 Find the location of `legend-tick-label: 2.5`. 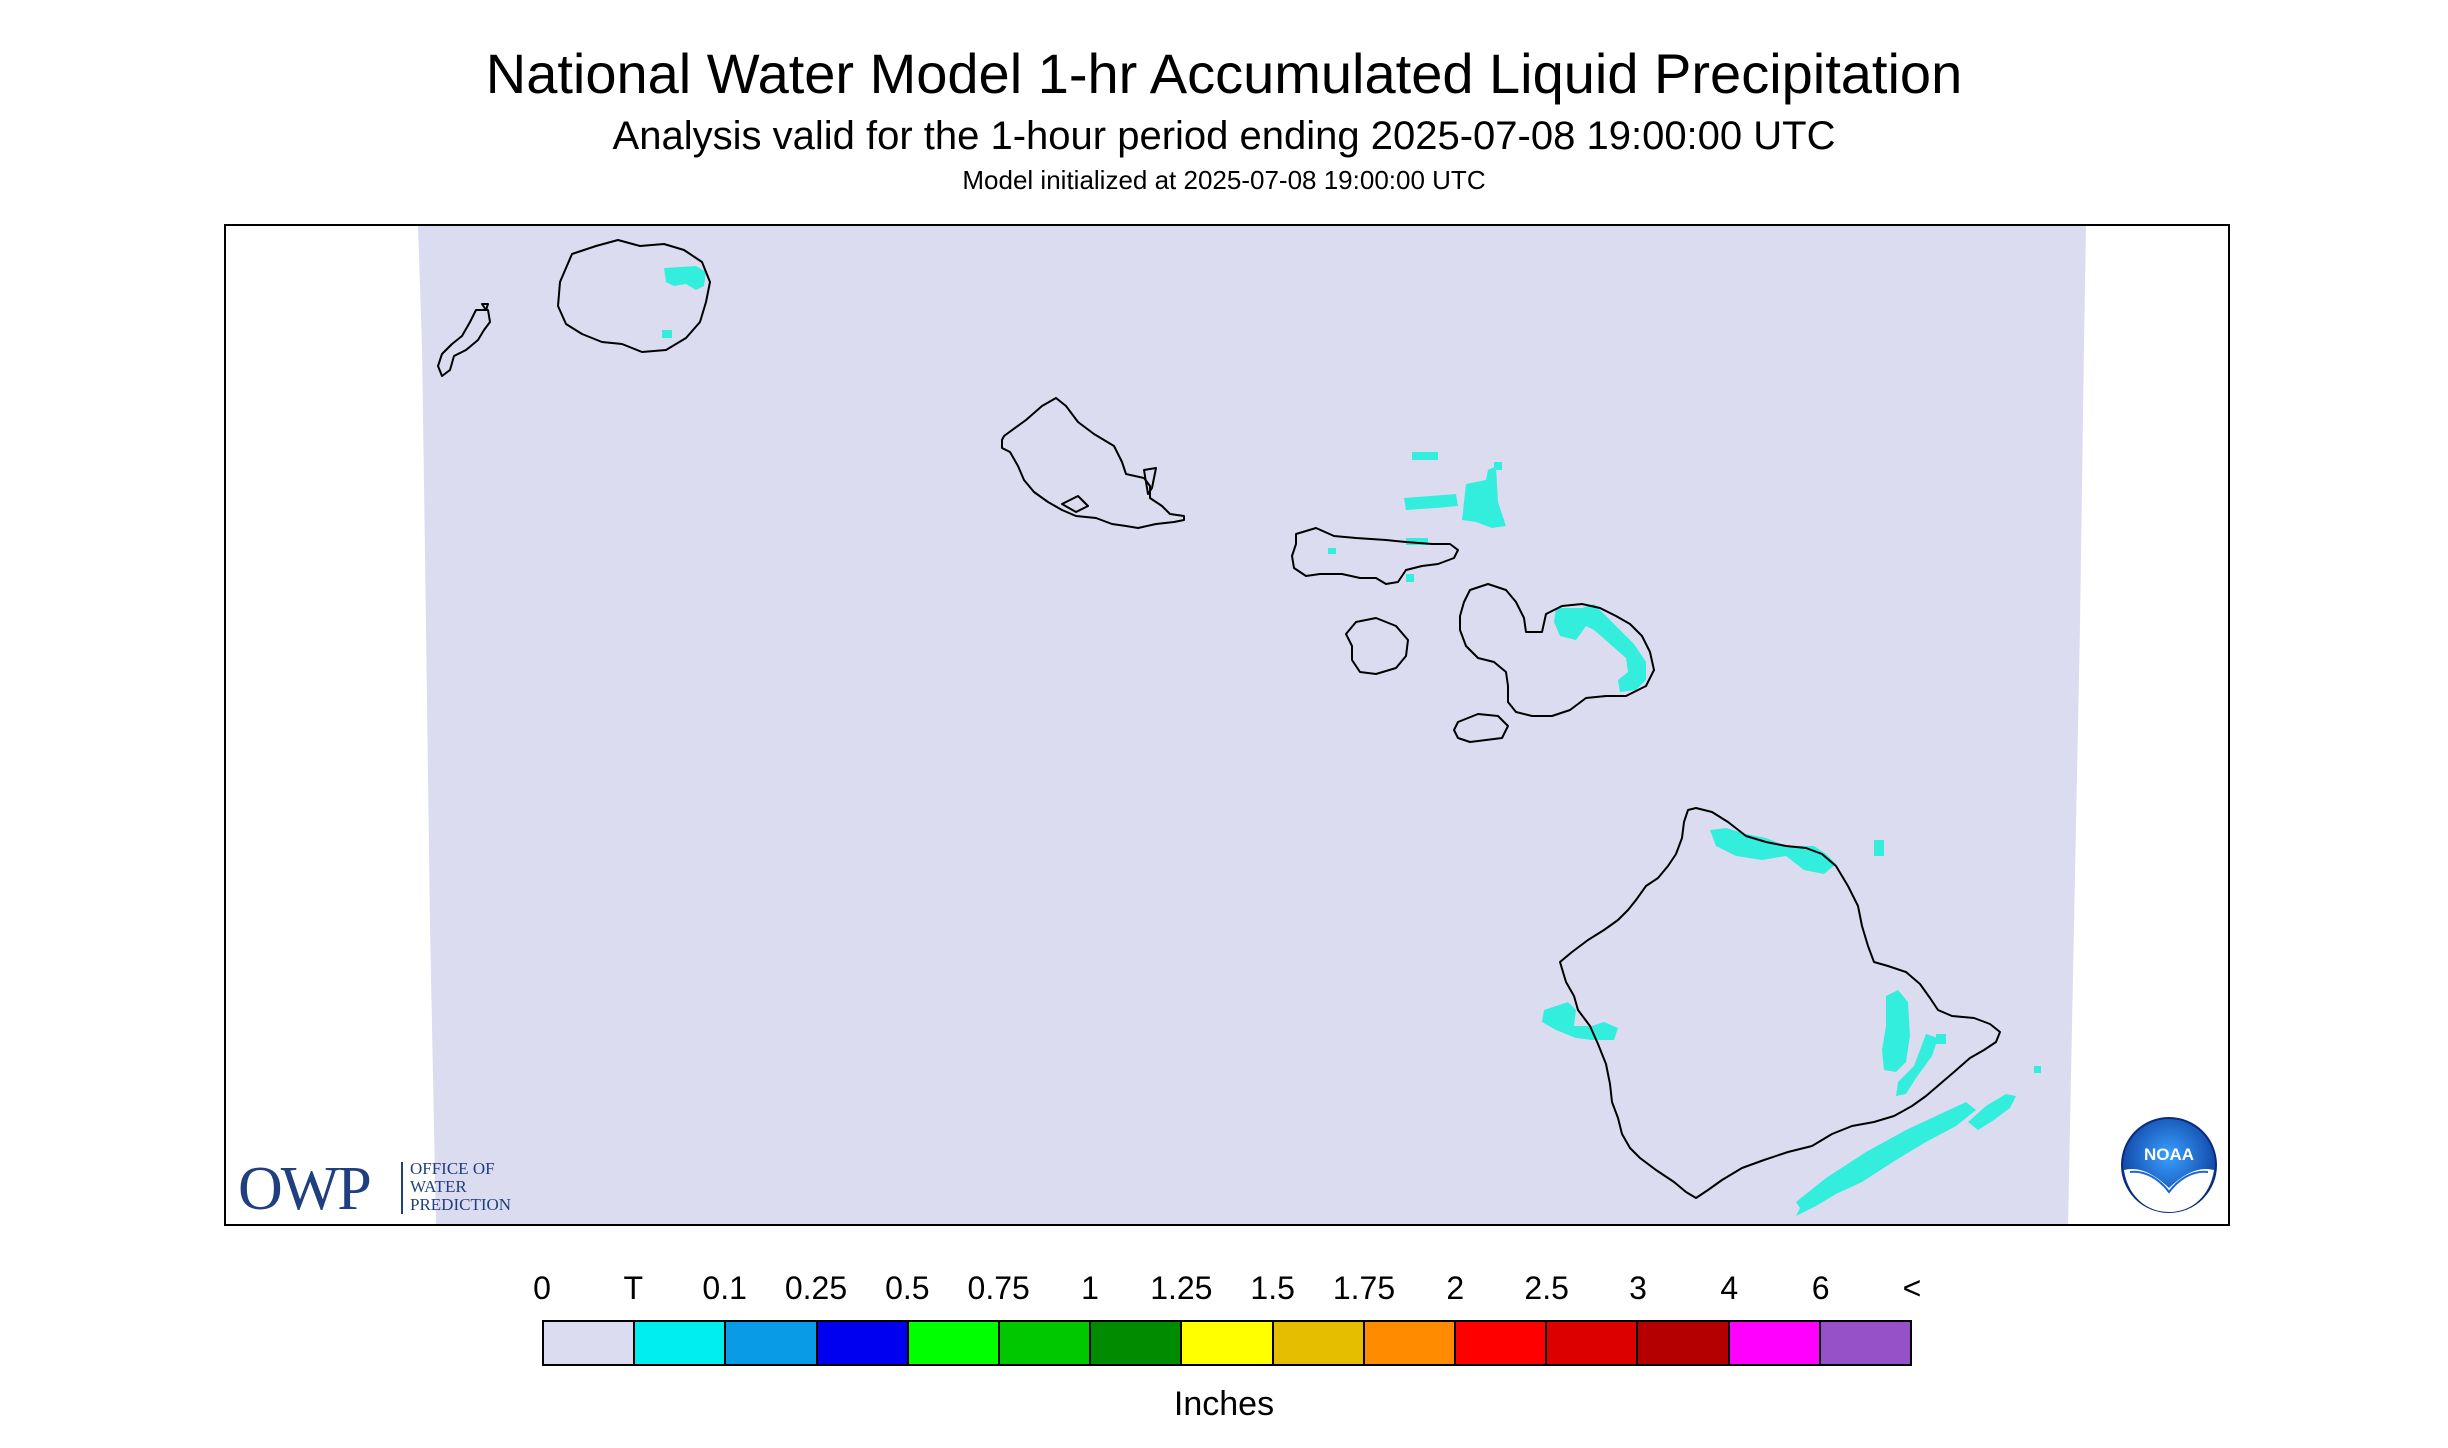

legend-tick-label: 2.5 is located at coordinates (1546, 1288).